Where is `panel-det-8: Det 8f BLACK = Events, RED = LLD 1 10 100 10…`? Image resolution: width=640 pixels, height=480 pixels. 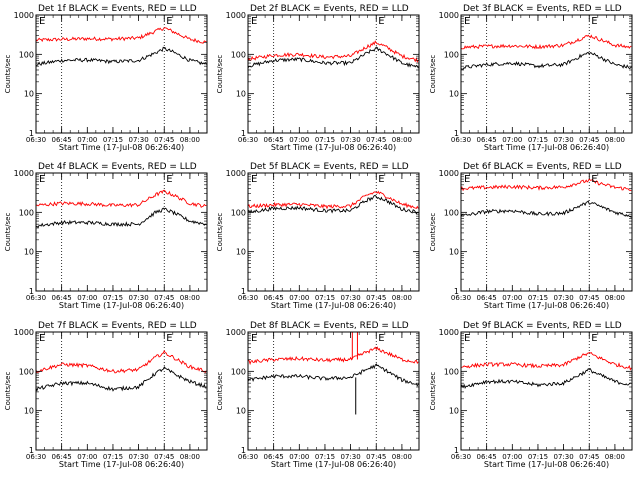 panel-det-8: Det 8f BLACK = Events, RED = LLD 1 10 100 10… is located at coordinates (318, 395).